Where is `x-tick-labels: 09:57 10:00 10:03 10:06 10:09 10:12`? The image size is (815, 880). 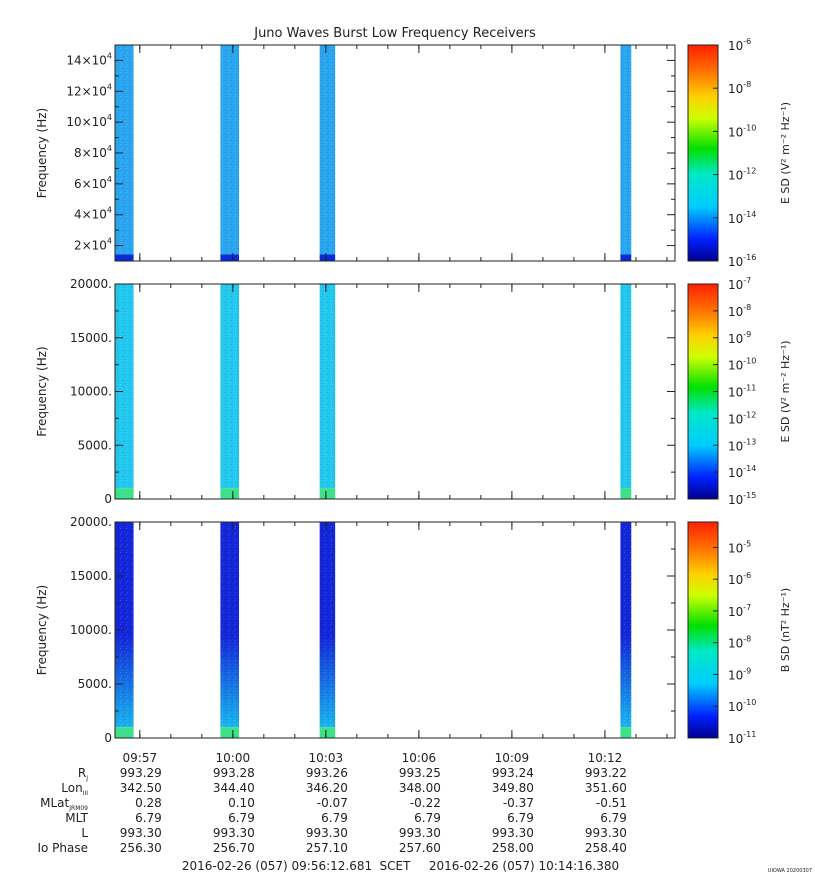
x-tick-labels: 09:57 10:00 10:03 10:06 10:09 10:12 is located at coordinates (373, 758).